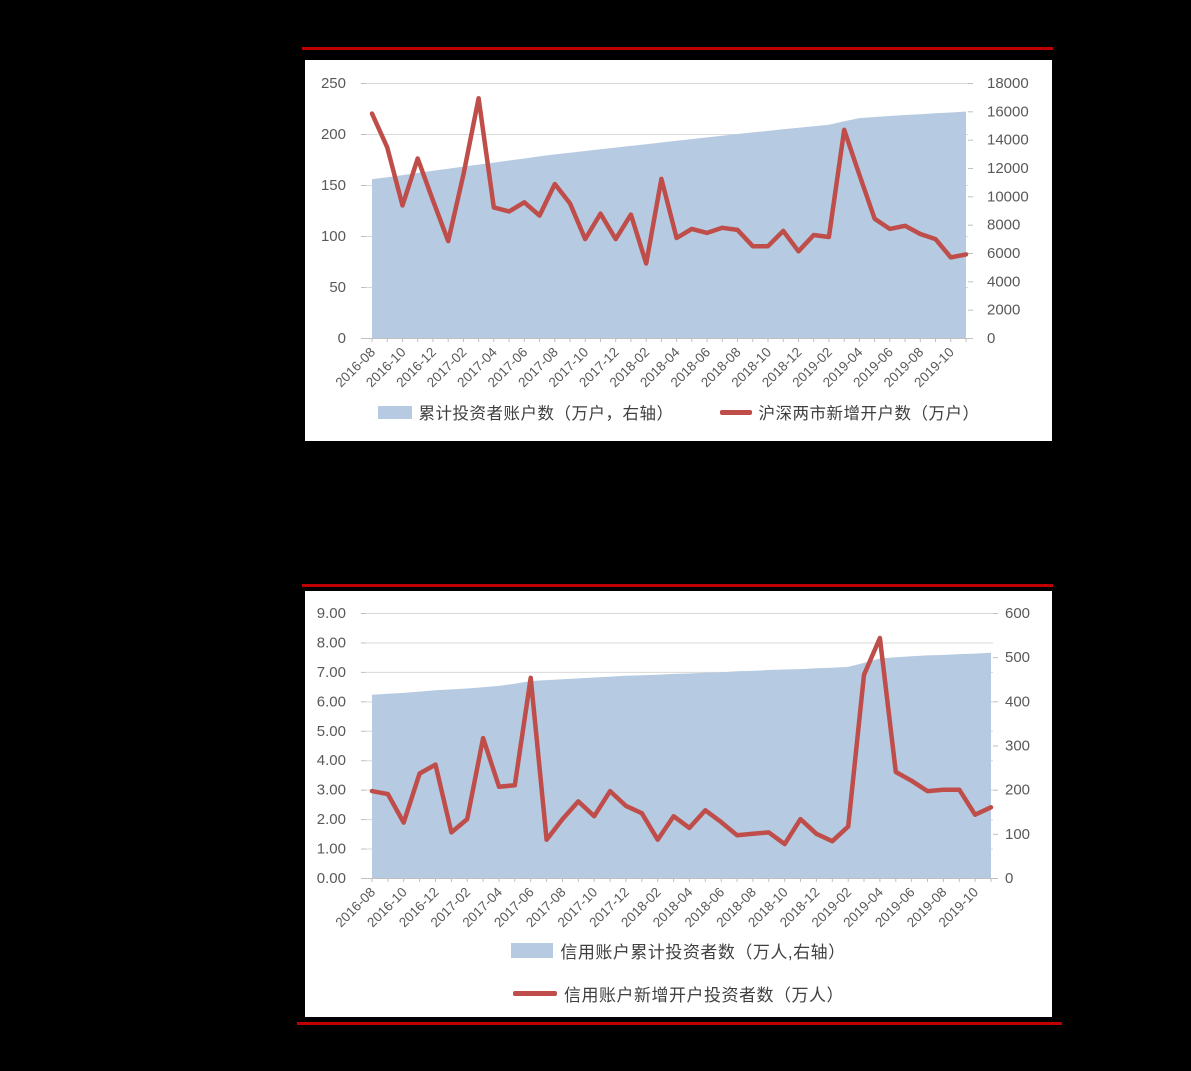 This screenshot has height=1071, width=1191. I want to click on left-axis-label: 0.00, so click(331, 878).